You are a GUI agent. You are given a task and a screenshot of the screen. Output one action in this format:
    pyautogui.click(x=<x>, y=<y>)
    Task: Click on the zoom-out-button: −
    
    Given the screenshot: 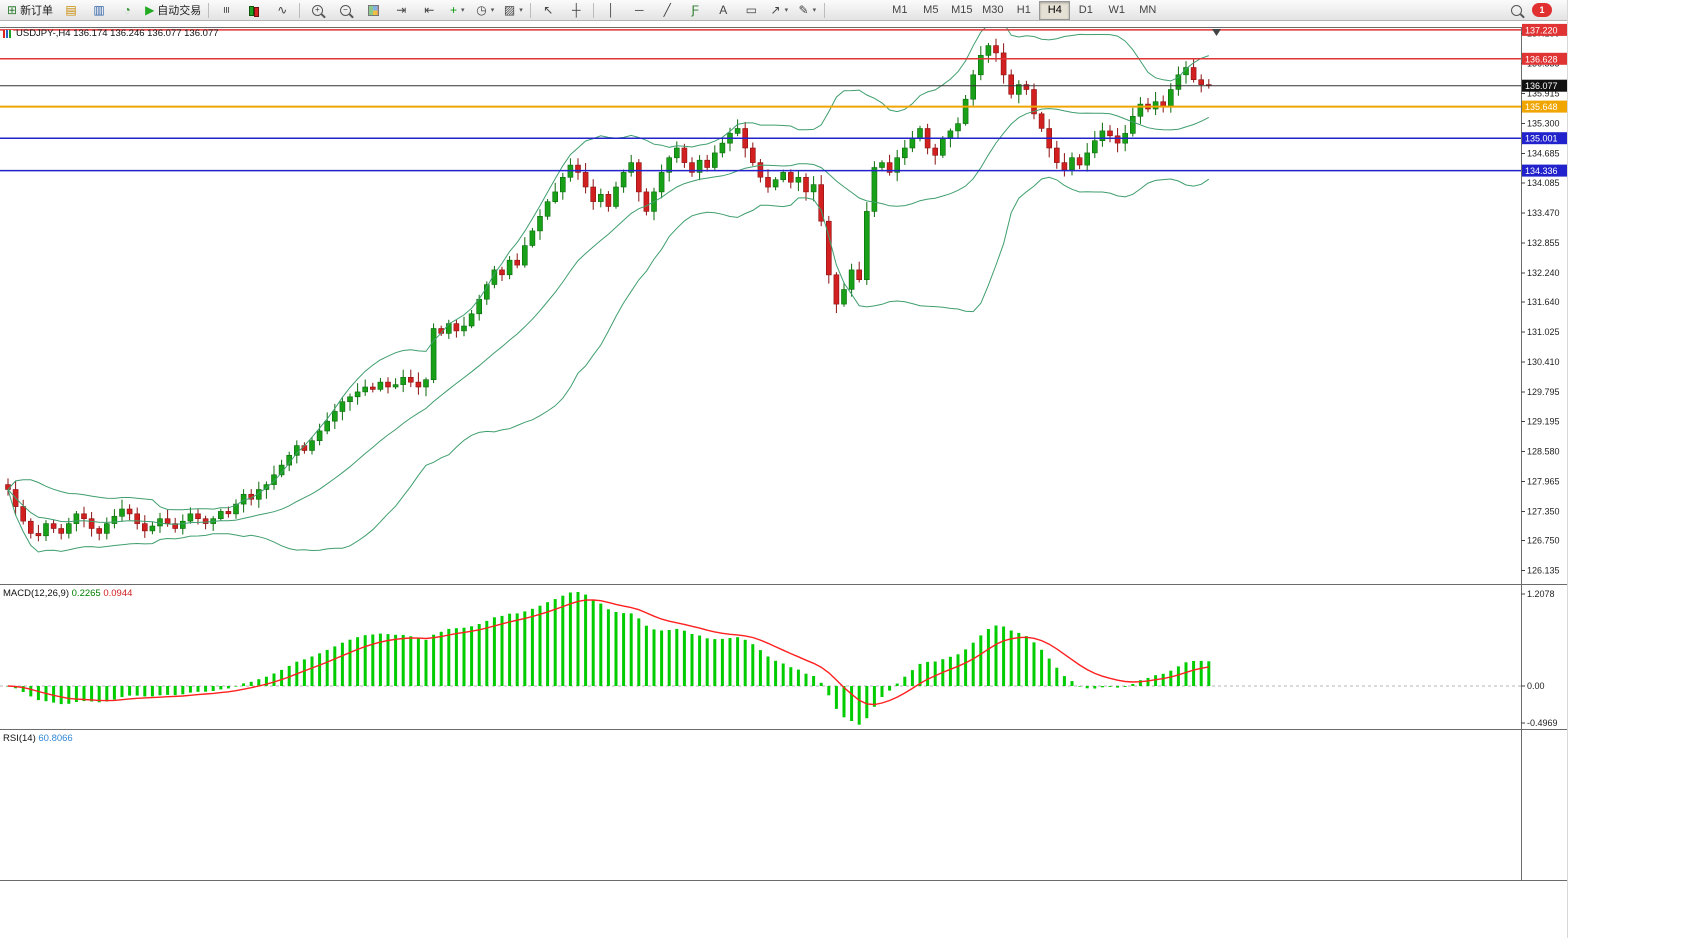 What is the action you would take?
    pyautogui.click(x=345, y=10)
    